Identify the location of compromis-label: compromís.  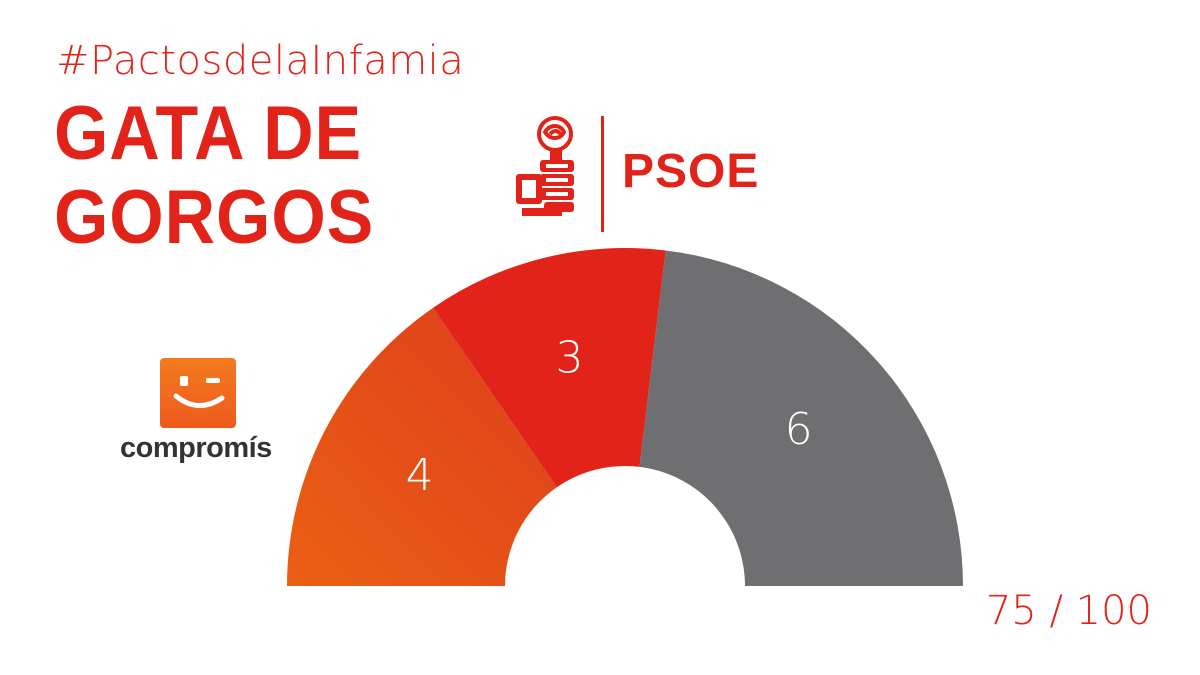
(196, 448).